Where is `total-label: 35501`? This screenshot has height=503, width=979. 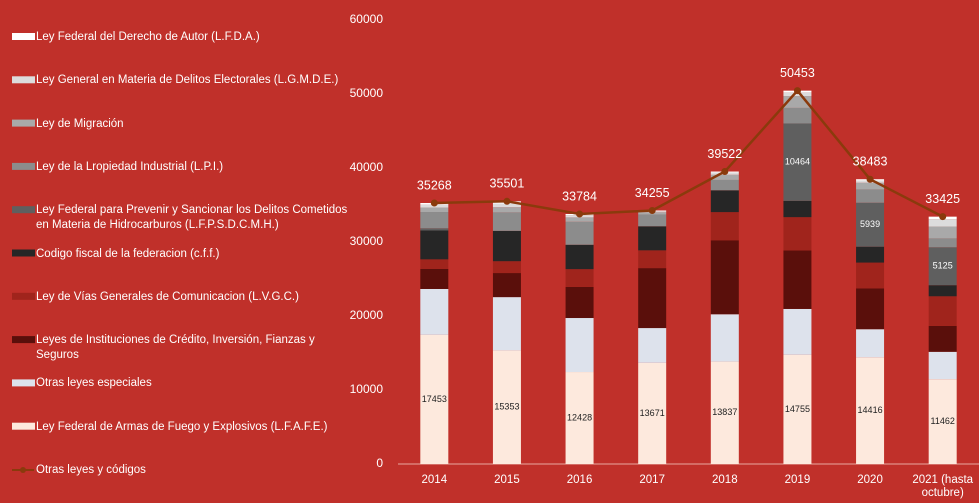
total-label: 35501 is located at coordinates (507, 184).